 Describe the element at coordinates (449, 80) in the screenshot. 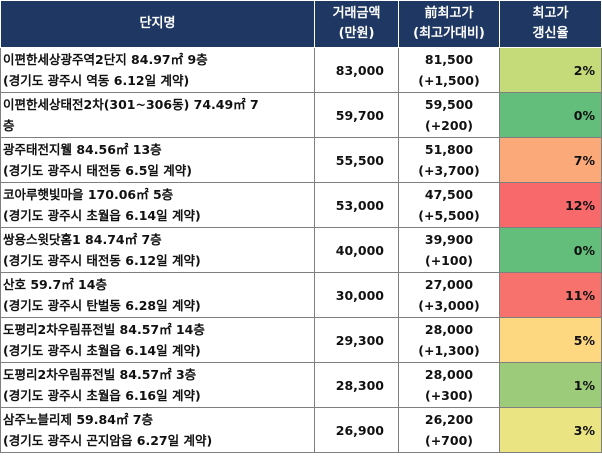

I see `previous-high-diff: (+1,500)` at that location.